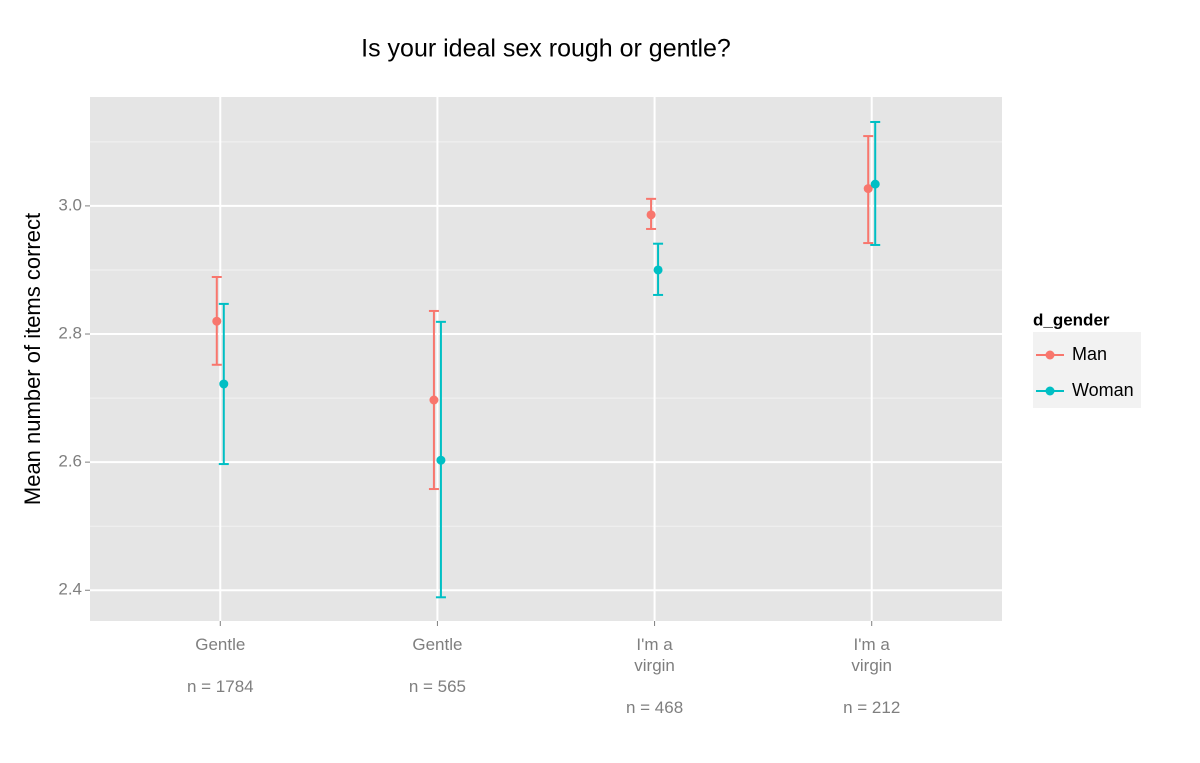 Image resolution: width=1200 pixels, height=763 pixels. What do you see at coordinates (546, 49) in the screenshot?
I see `chart-title: Is your ideal sex rough or gentle?` at bounding box center [546, 49].